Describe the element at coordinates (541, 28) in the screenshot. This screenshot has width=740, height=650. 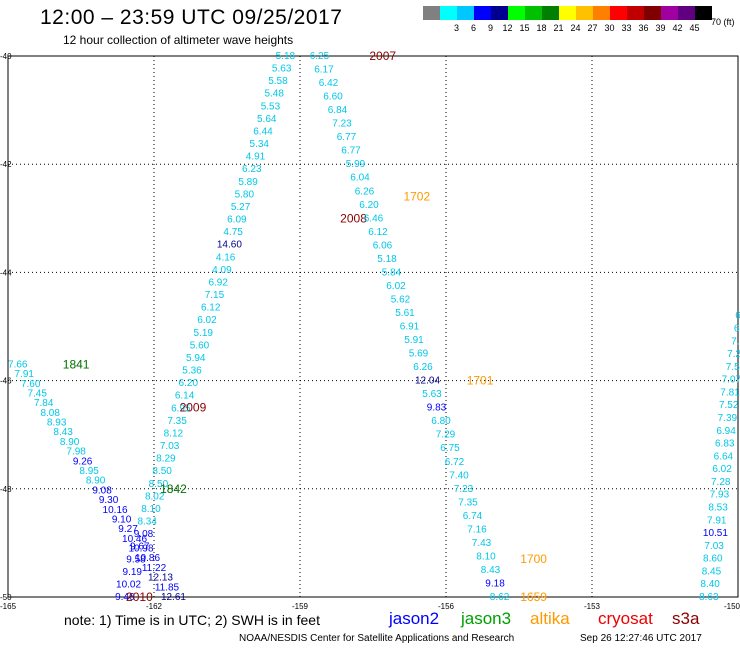
I see `legend-label: 18` at that location.